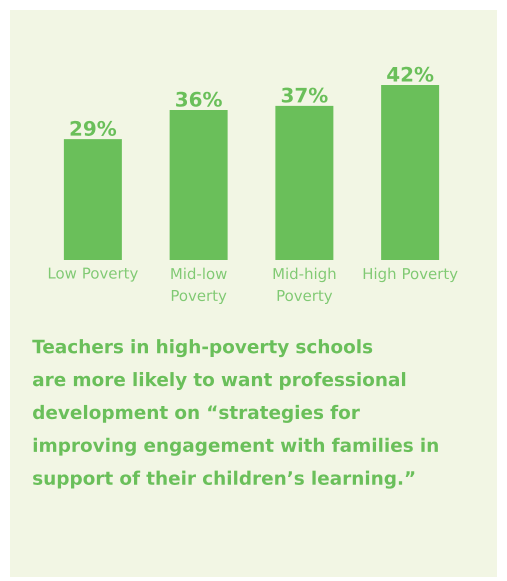 The width and height of the screenshot is (507, 581). I want to click on x-tick-label: High Poverty, so click(411, 275).